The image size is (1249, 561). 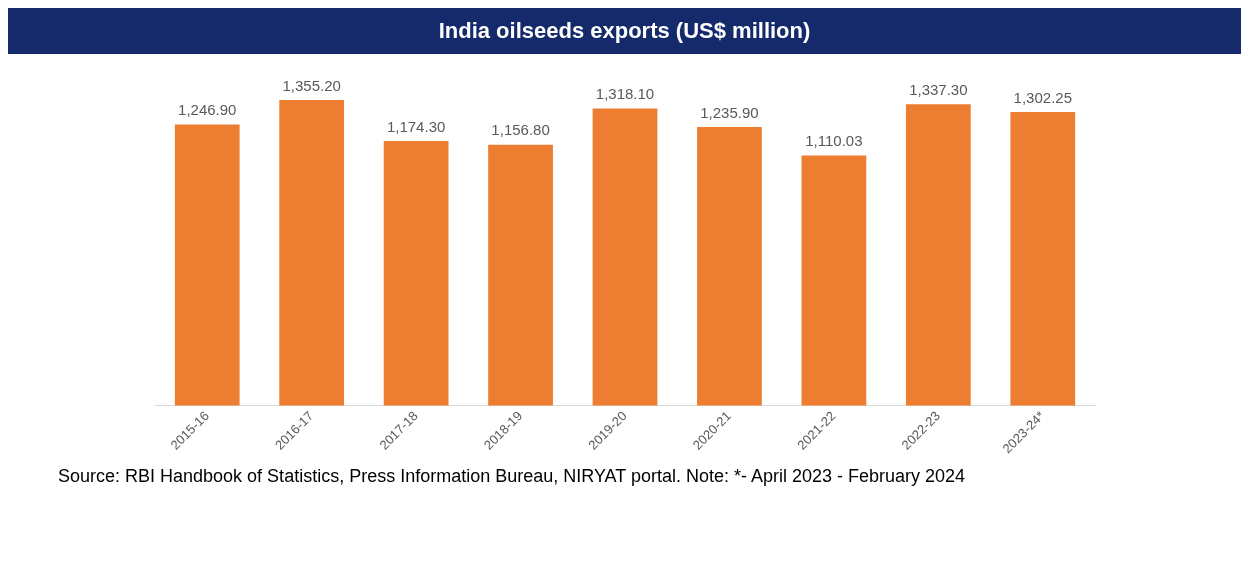 What do you see at coordinates (512, 476) in the screenshot?
I see `source-note: Source: RBI Handbook of Statistics, Press Information Bureau, NIRYAT portal. Note: *- April 2023 - February 2024` at bounding box center [512, 476].